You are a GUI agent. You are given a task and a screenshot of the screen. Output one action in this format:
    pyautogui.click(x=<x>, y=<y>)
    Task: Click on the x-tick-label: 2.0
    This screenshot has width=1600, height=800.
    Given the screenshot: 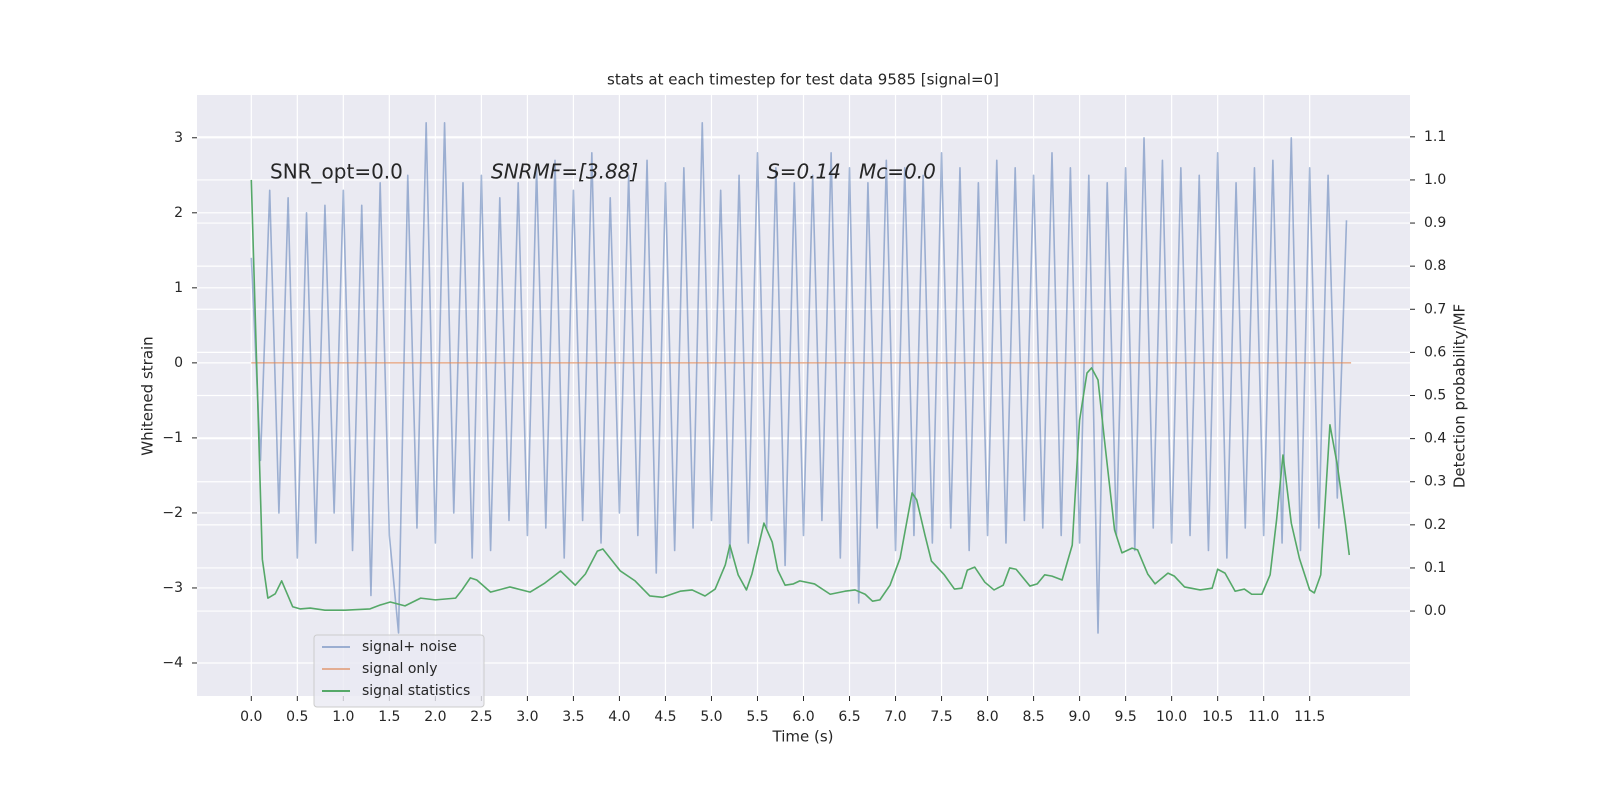 What is the action you would take?
    pyautogui.click(x=435, y=717)
    